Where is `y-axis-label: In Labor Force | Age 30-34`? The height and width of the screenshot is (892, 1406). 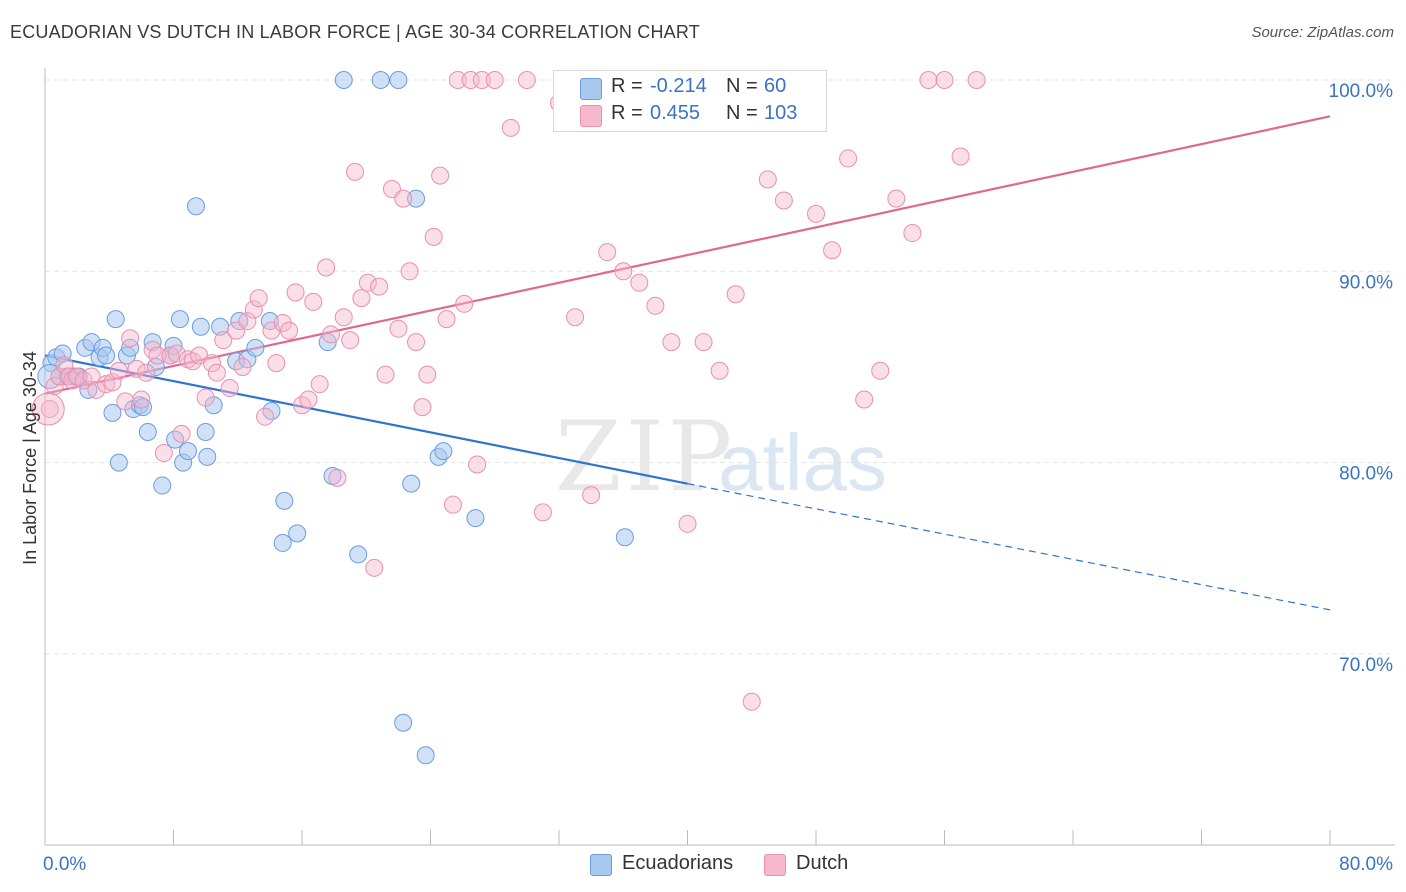 y-axis-label: In Labor Force | Age 30-34 is located at coordinates (30, 458).